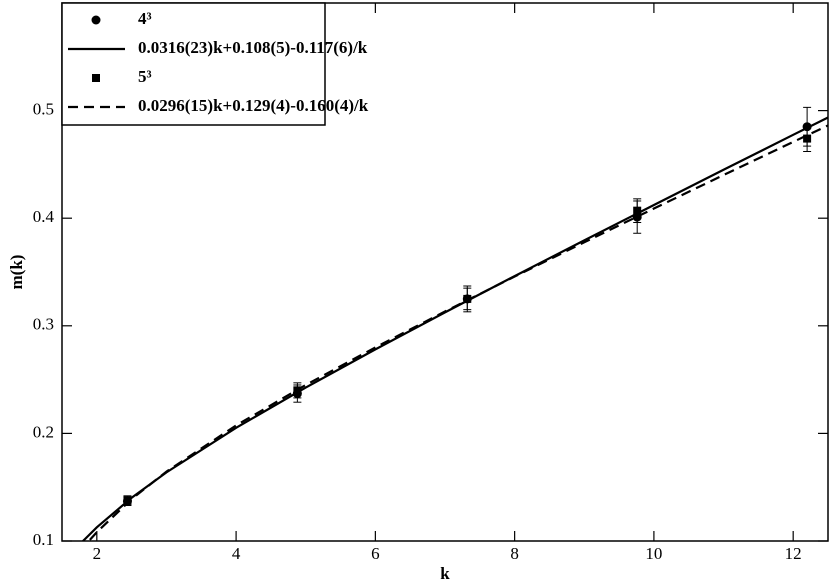  What do you see at coordinates (193, 64) in the screenshot?
I see `legend-box` at bounding box center [193, 64].